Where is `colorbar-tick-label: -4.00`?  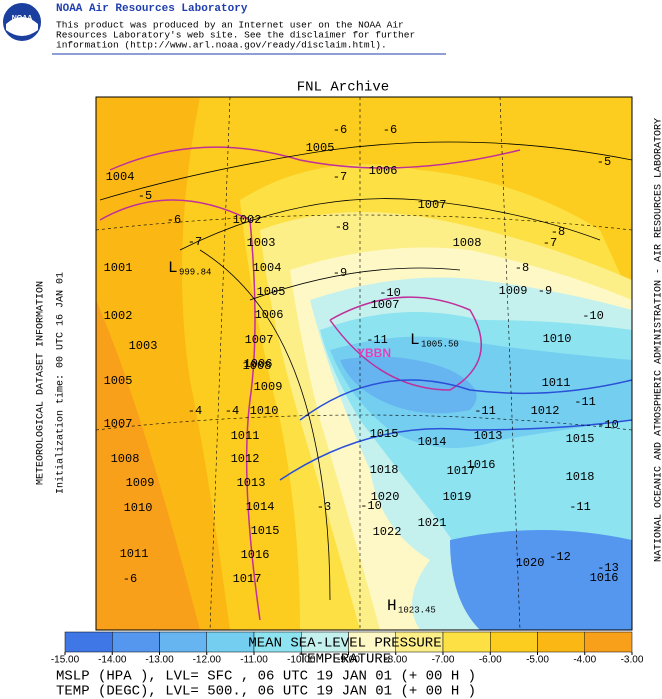
colorbar-tick-label: -4.00 is located at coordinates (584, 660).